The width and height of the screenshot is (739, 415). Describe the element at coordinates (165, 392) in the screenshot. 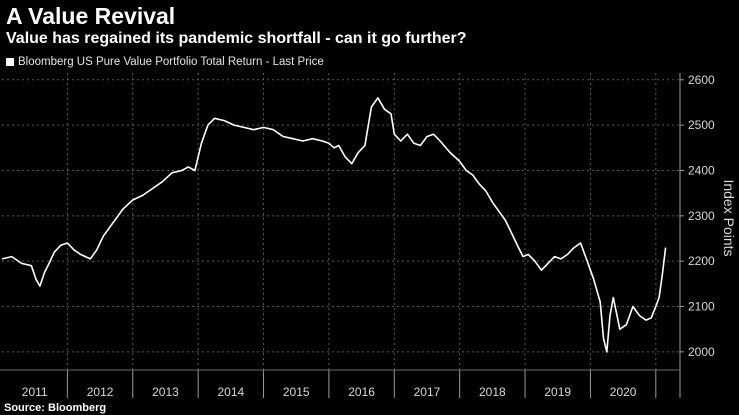

I see `x-tick-label: 2013` at that location.